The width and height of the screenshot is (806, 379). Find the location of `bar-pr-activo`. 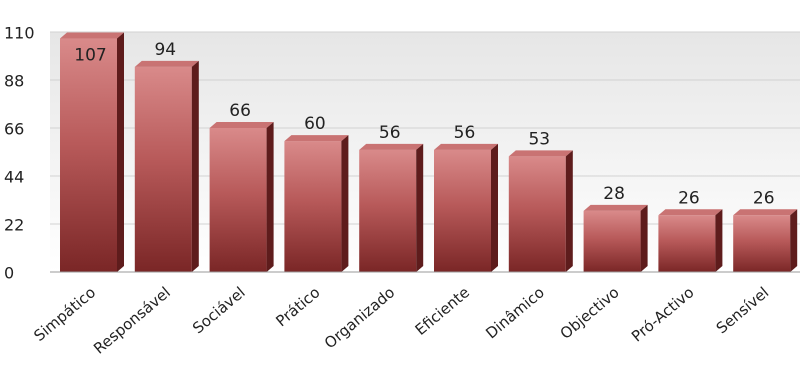

bar-pr-activo is located at coordinates (690, 240).